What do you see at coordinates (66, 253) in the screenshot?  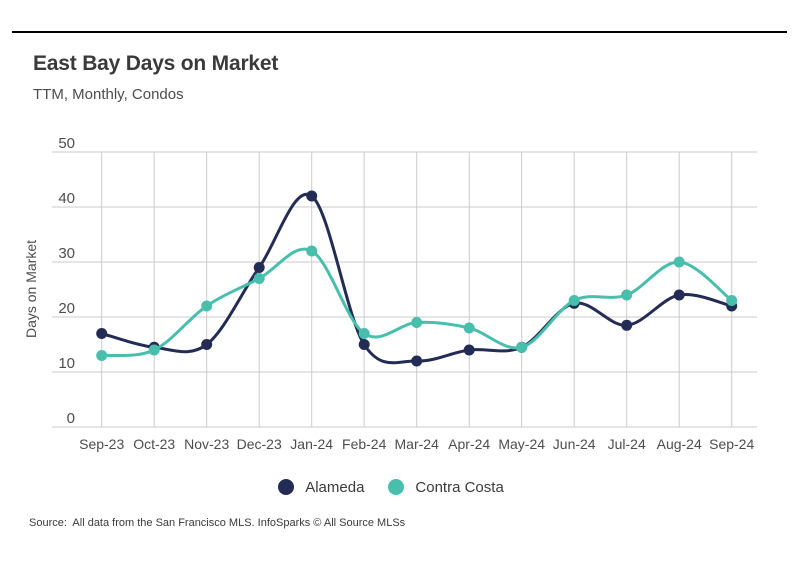 I see `y-tick-label: 30` at bounding box center [66, 253].